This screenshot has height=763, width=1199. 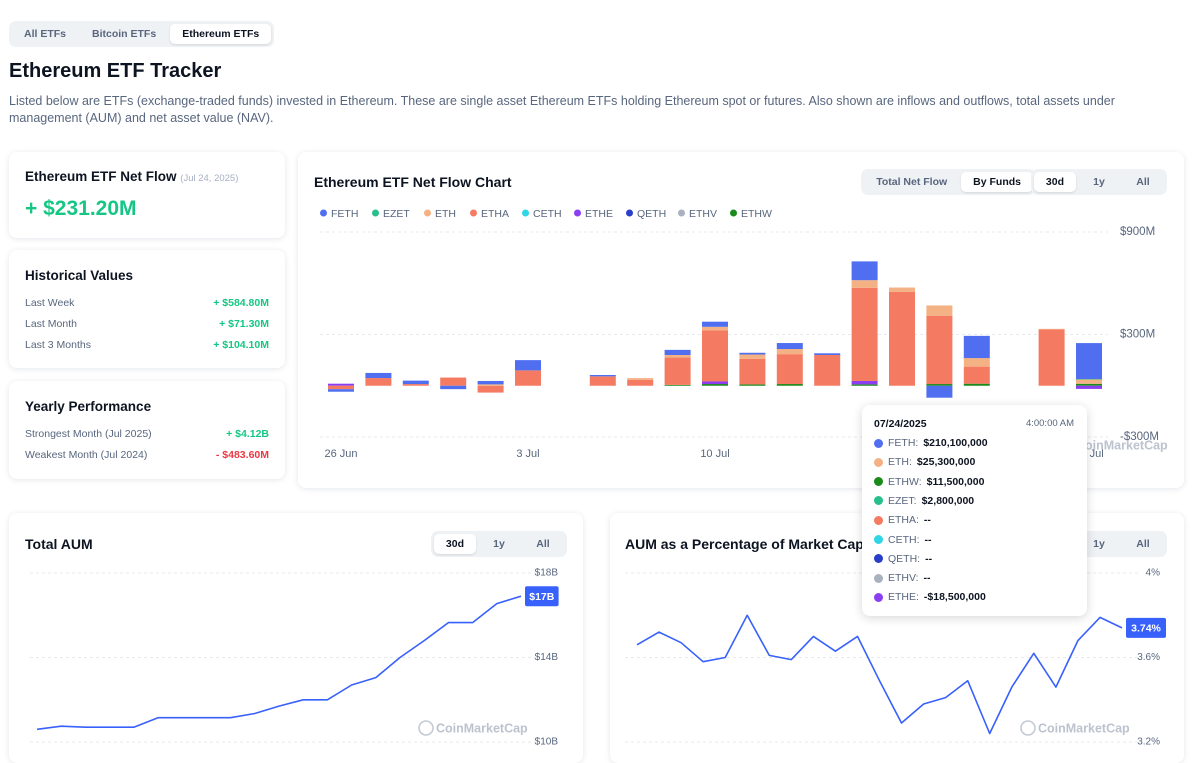 I want to click on tab-button: Total Net Flow, so click(x=911, y=182).